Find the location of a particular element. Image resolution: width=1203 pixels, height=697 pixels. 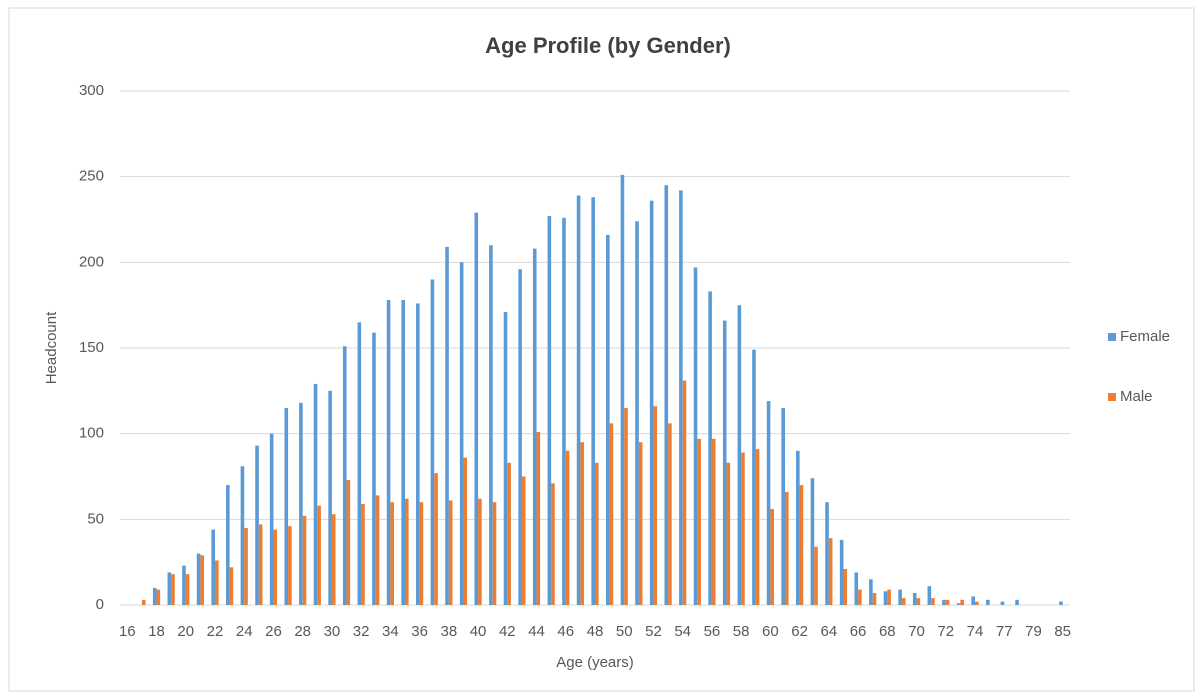

x-tick-label: 79 is located at coordinates (1033, 631).